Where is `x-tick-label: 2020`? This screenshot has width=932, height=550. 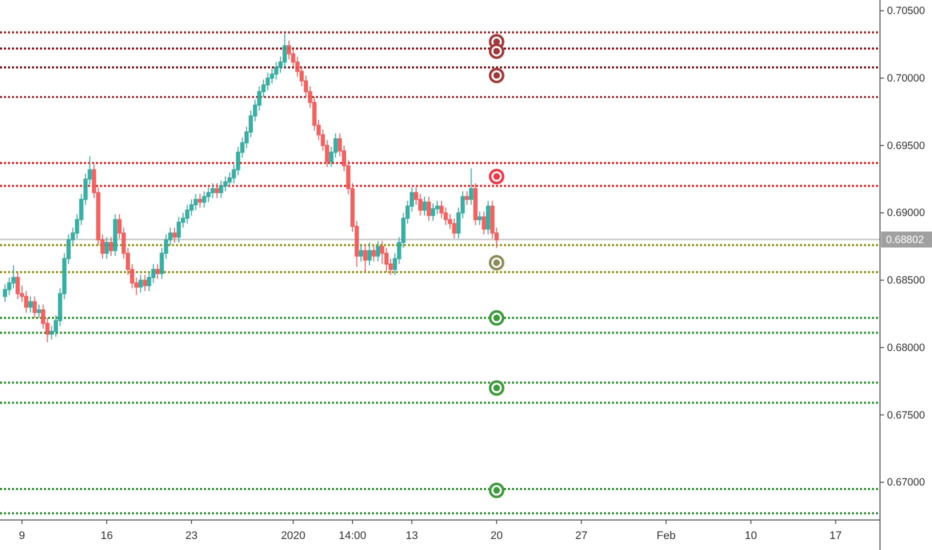 x-tick-label: 2020 is located at coordinates (293, 536).